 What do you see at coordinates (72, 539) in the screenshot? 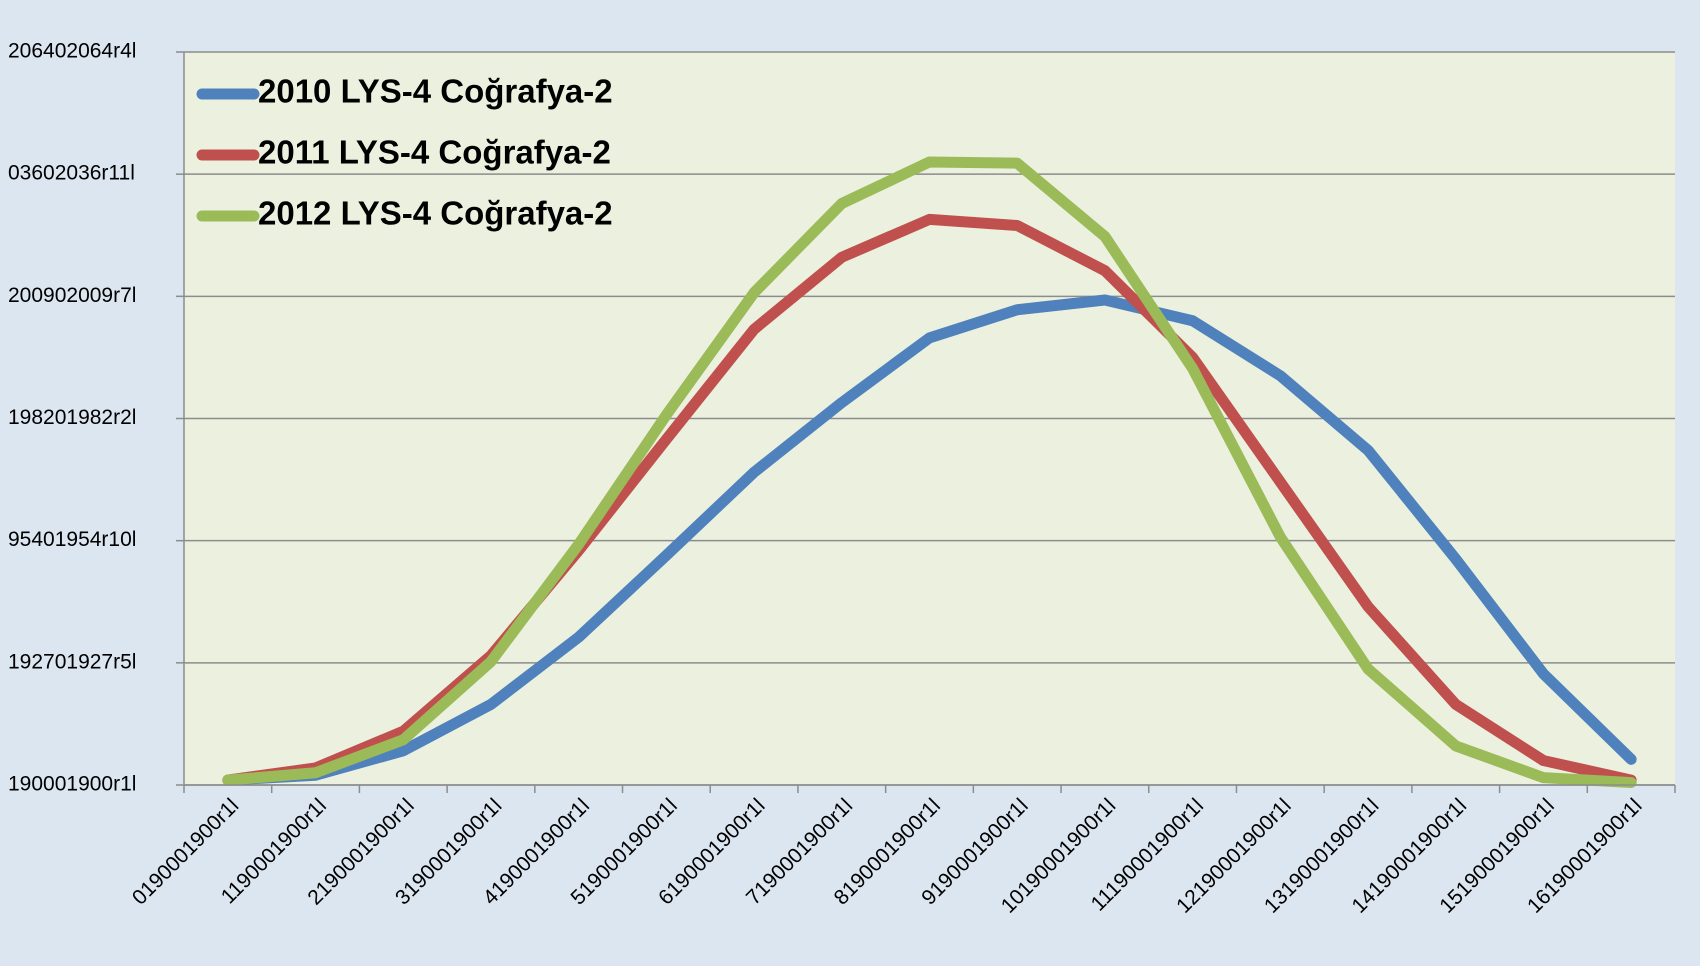
I see `y-tick-label: 95401954r10l` at bounding box center [72, 539].